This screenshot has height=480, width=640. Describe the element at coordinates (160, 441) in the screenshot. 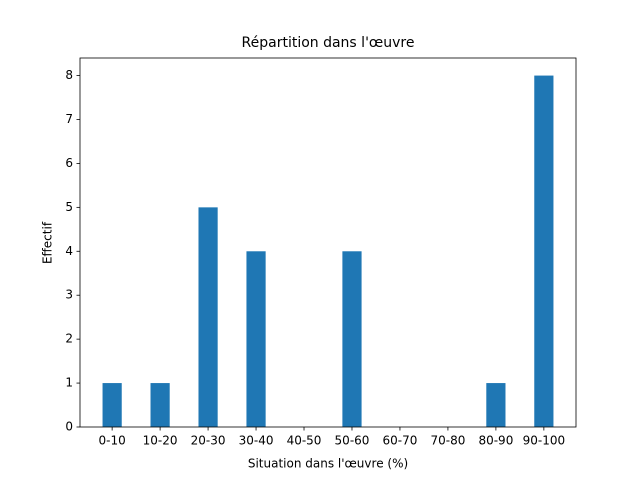

I see `x-tick-label: 10-20` at that location.